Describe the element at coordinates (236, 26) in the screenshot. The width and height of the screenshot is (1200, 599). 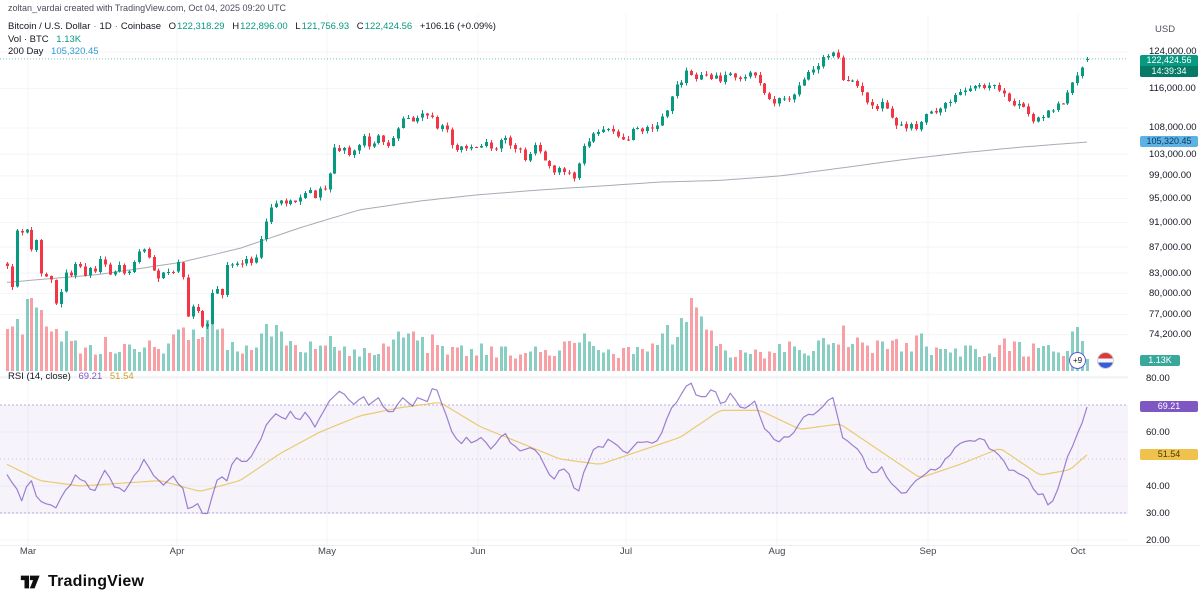
I see `high-label: H` at that location.